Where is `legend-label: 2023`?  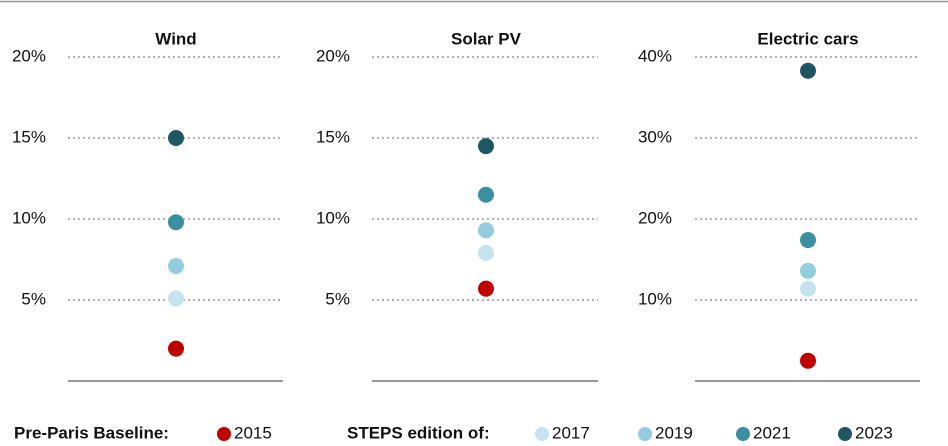
legend-label: 2023 is located at coordinates (874, 432).